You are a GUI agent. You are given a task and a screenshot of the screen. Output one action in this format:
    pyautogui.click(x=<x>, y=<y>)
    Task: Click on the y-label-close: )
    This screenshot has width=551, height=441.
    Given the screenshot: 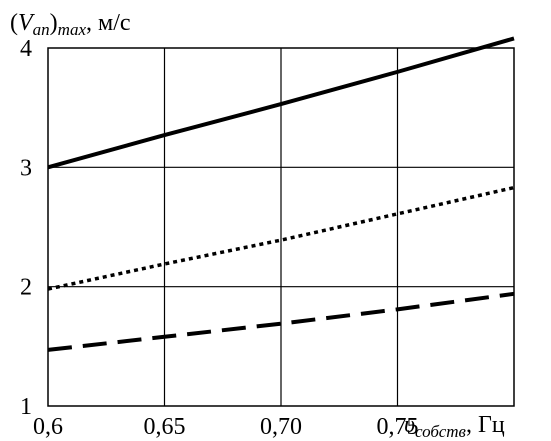 What is the action you would take?
    pyautogui.click(x=54, y=23)
    